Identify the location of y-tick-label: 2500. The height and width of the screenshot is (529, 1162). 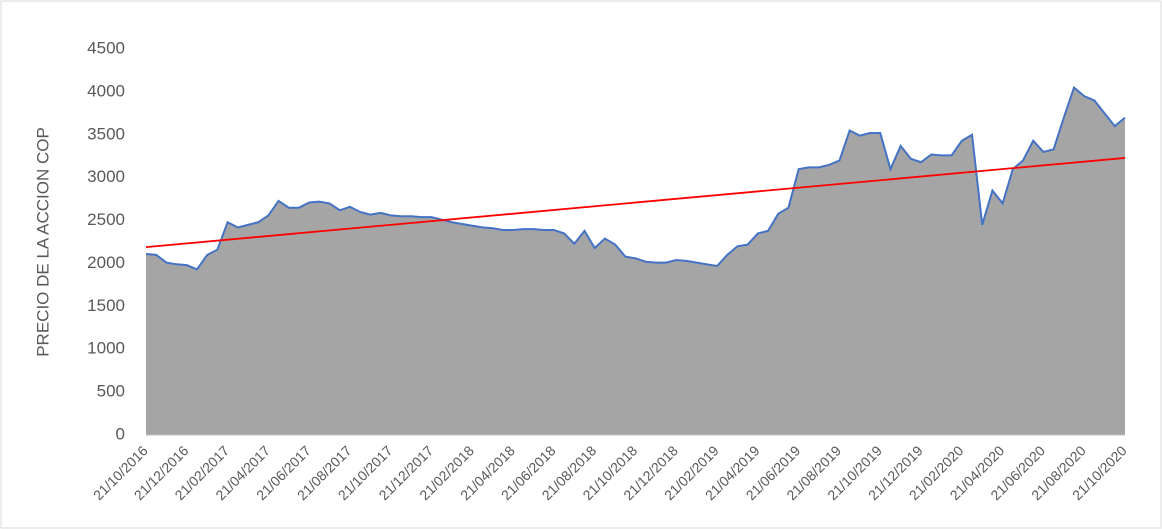
(106, 219).